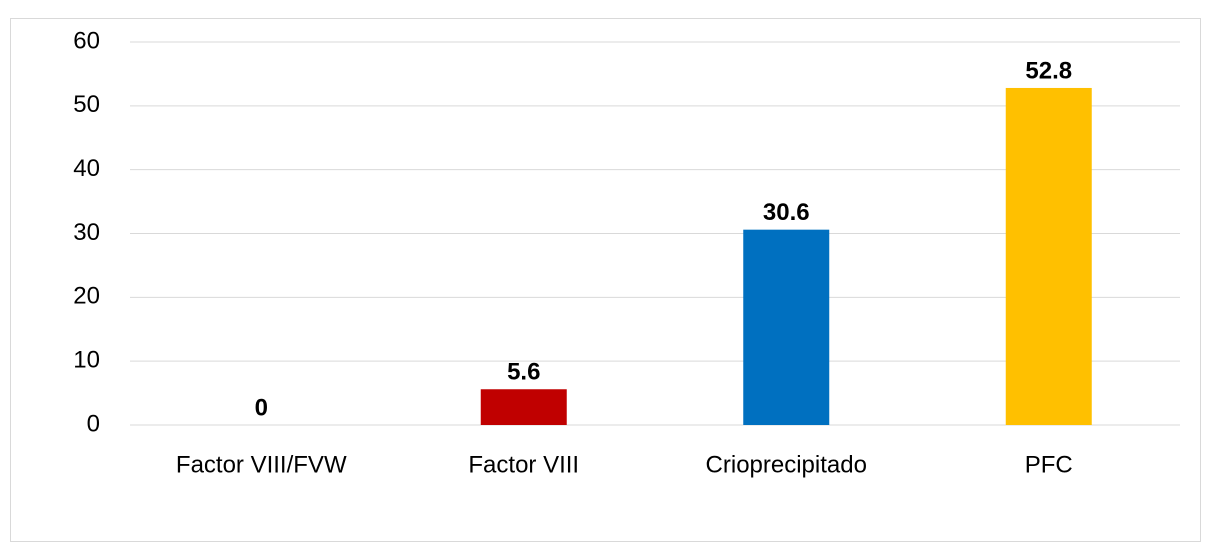 This screenshot has height=543, width=1205. I want to click on y-tick-label: 40, so click(86, 168).